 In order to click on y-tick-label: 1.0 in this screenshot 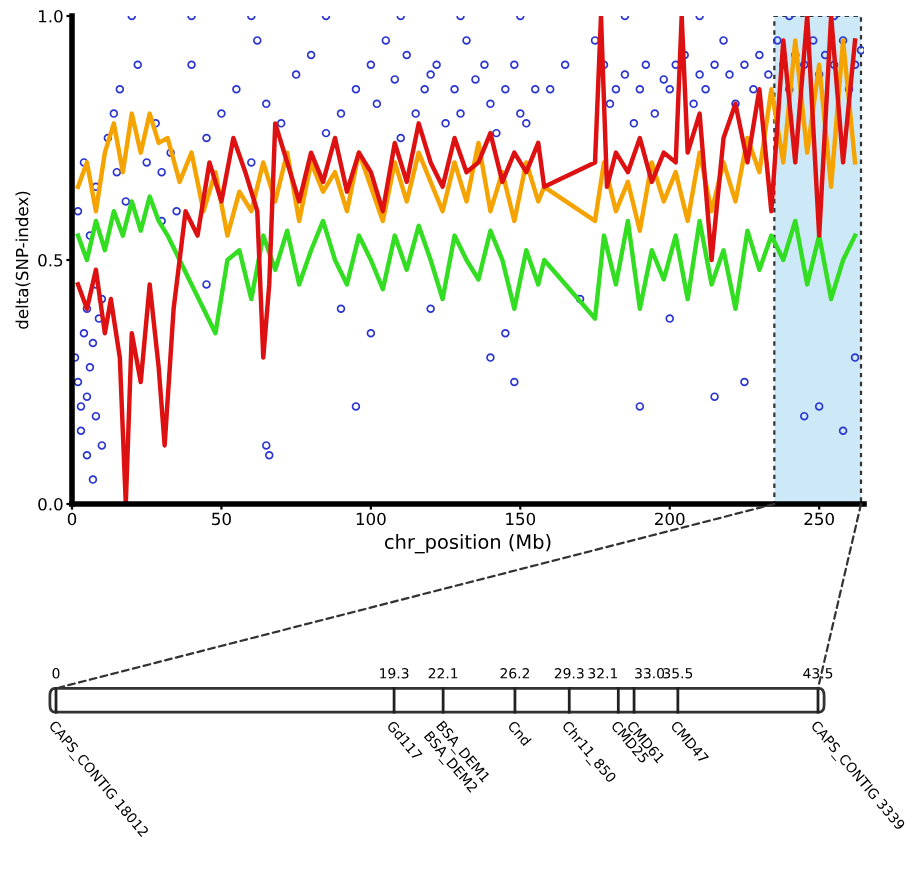, I will do `click(50, 16)`.